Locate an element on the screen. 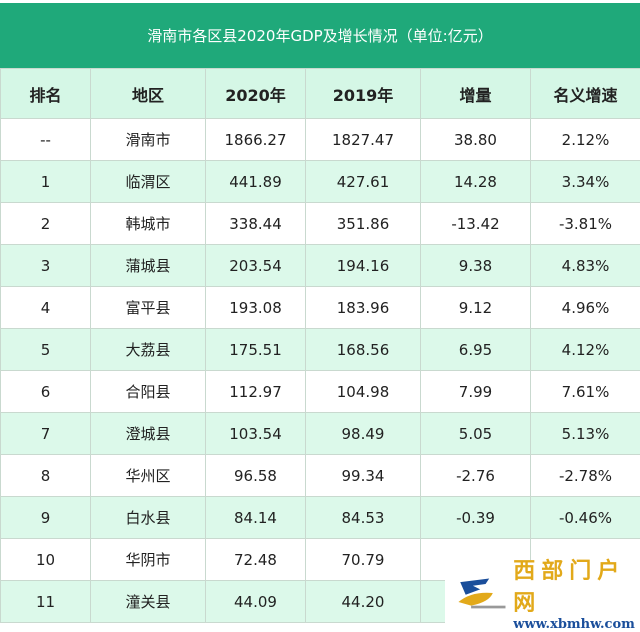  table-cell: 441.89 is located at coordinates (256, 182).